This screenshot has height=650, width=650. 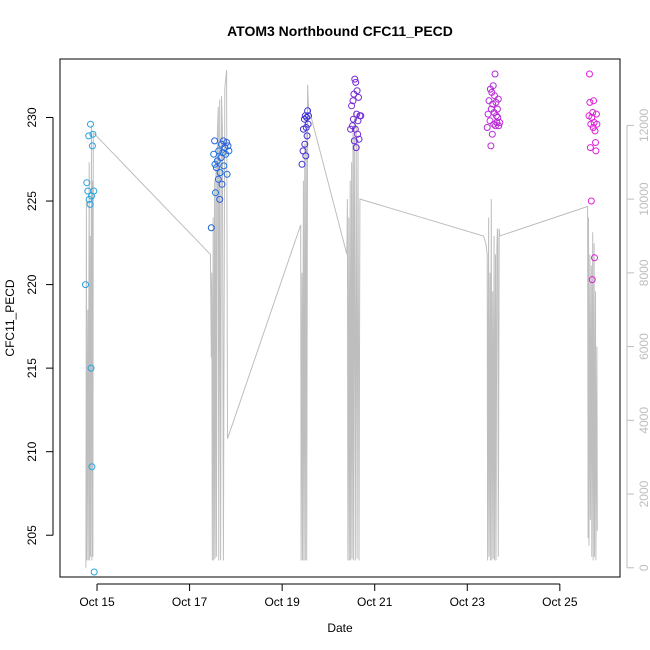 What do you see at coordinates (32, 535) in the screenshot?
I see `y-tick-label: 205` at bounding box center [32, 535].